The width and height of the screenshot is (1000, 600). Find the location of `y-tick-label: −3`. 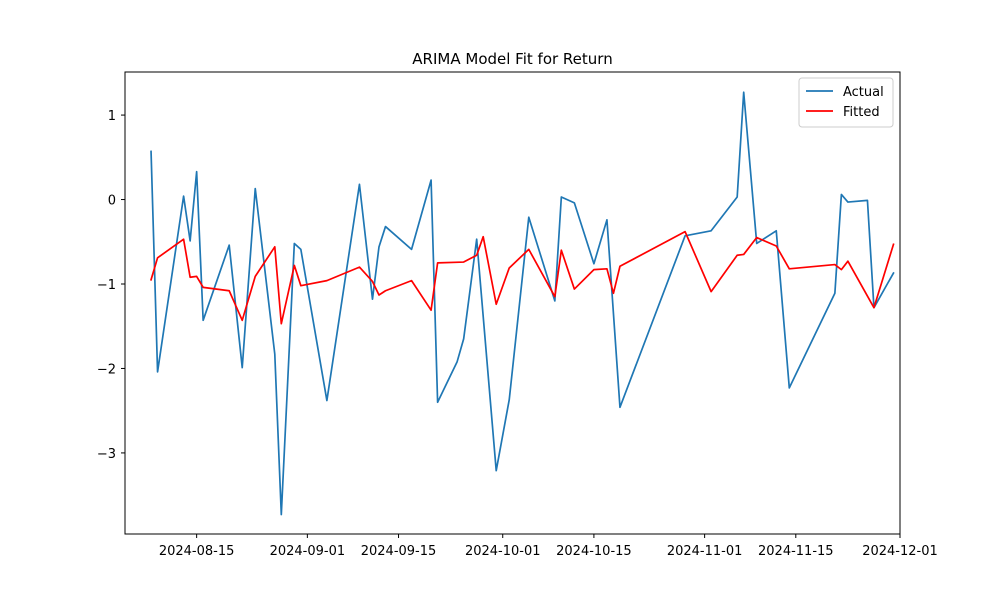

y-tick-label: −3 is located at coordinates (106, 454).